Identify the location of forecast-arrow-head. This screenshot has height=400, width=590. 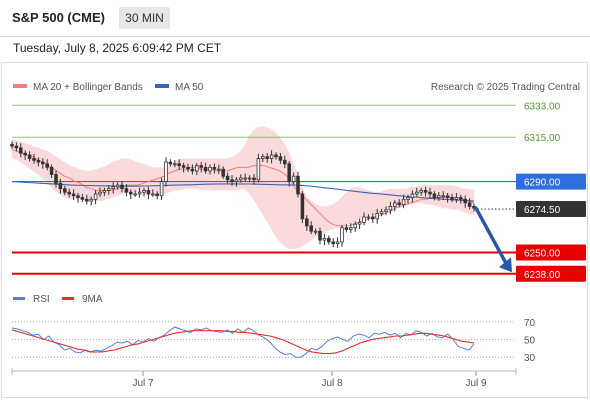
(505, 265).